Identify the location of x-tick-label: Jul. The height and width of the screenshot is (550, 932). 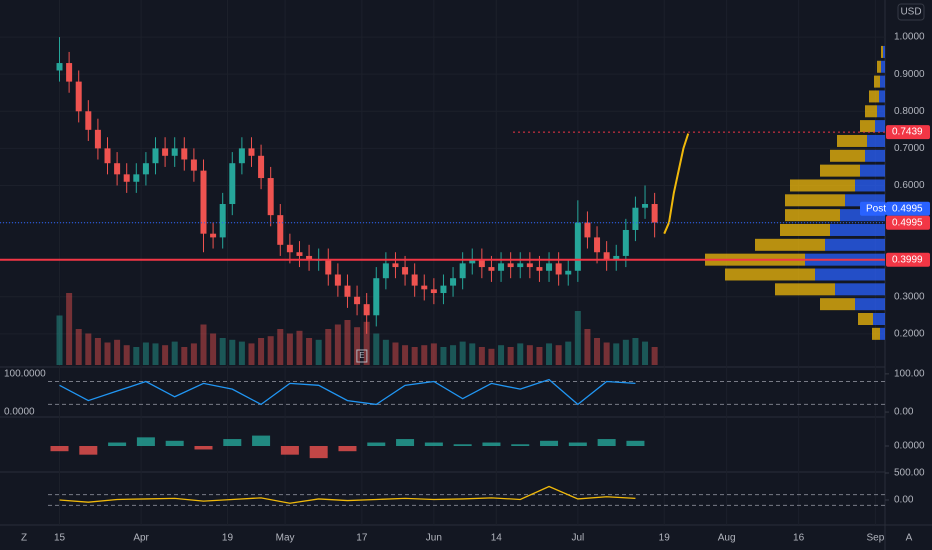
(577, 538).